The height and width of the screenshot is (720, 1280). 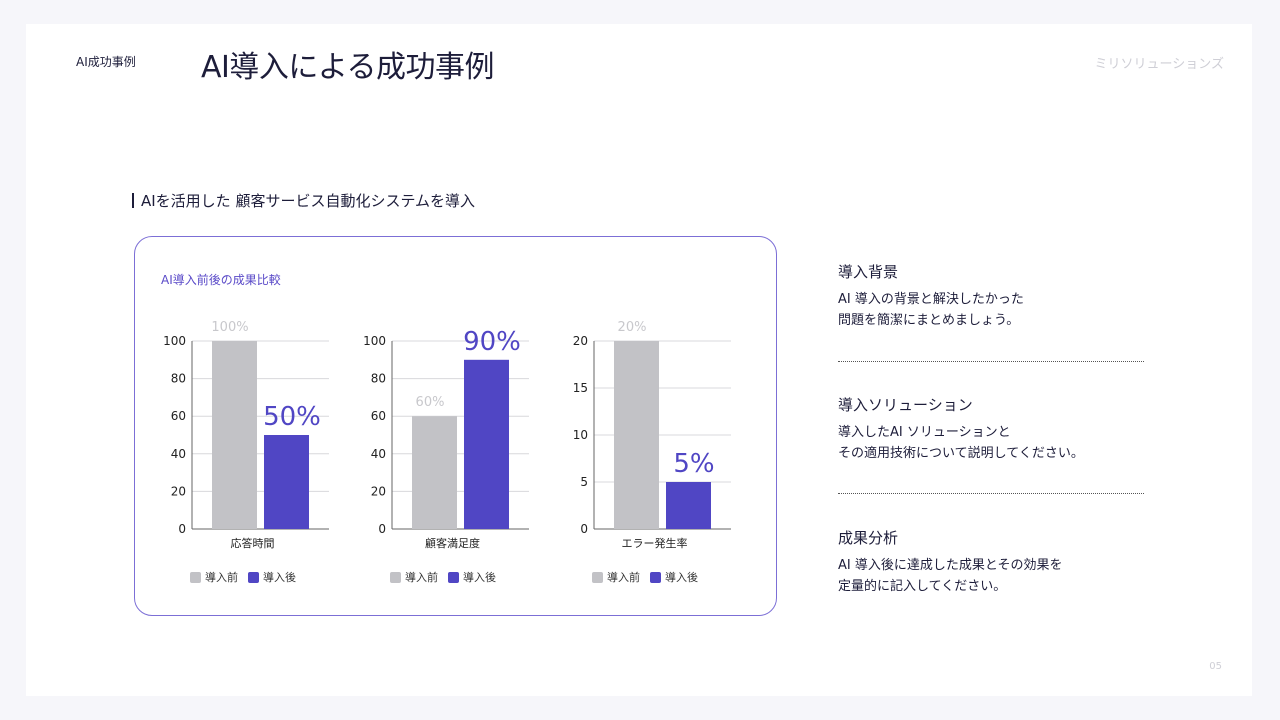 What do you see at coordinates (292, 417) in the screenshot?
I see `data-label-after: 50%` at bounding box center [292, 417].